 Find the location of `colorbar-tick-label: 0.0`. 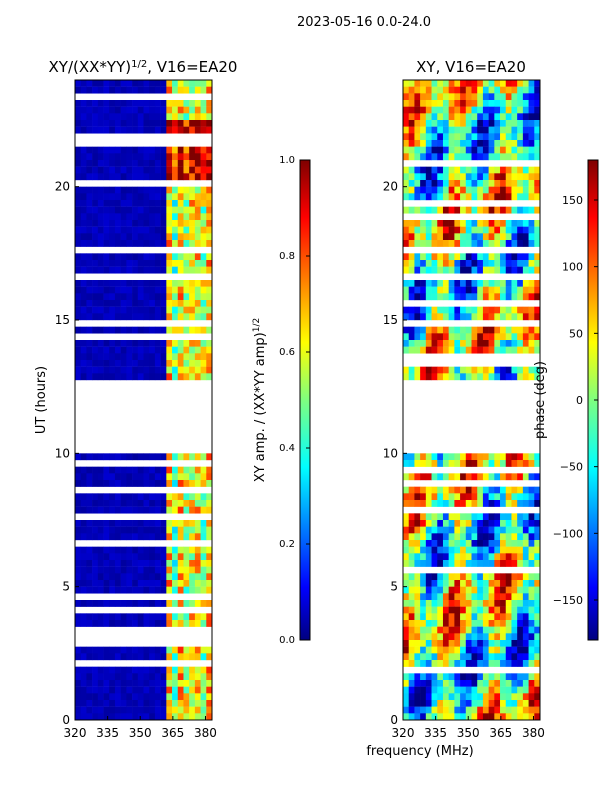

colorbar-tick-label: 0.0 is located at coordinates (287, 640).